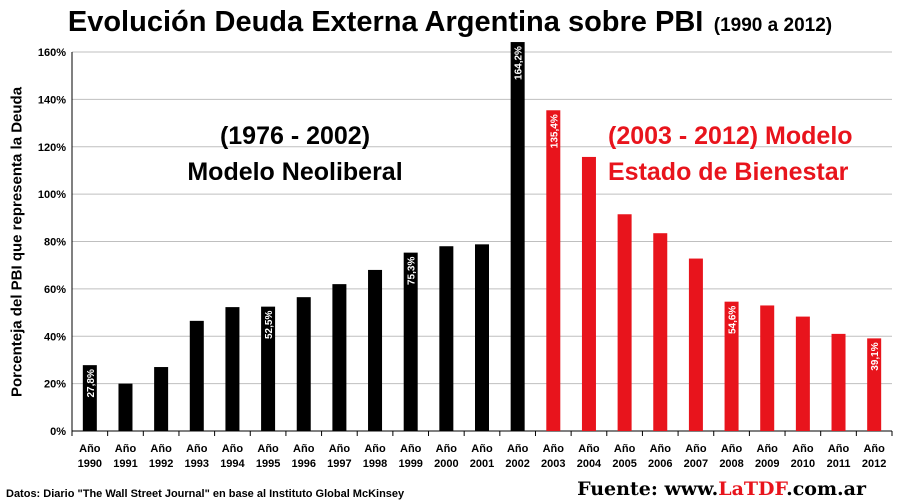  What do you see at coordinates (196, 375) in the screenshot?
I see `bar-1993` at bounding box center [196, 375].